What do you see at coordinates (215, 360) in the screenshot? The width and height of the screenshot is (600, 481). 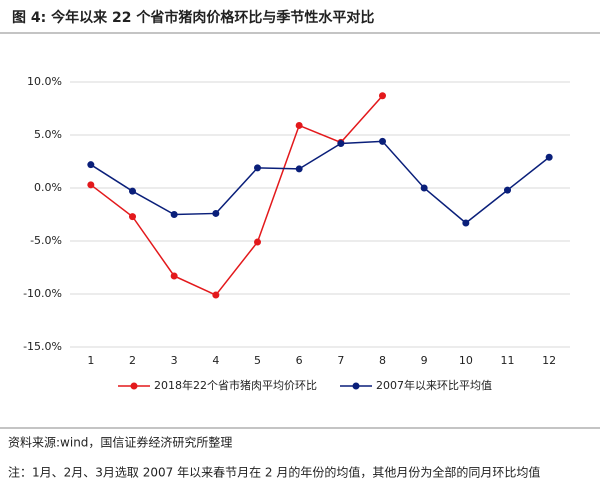 I see `x-tick-label: 4` at bounding box center [215, 360].